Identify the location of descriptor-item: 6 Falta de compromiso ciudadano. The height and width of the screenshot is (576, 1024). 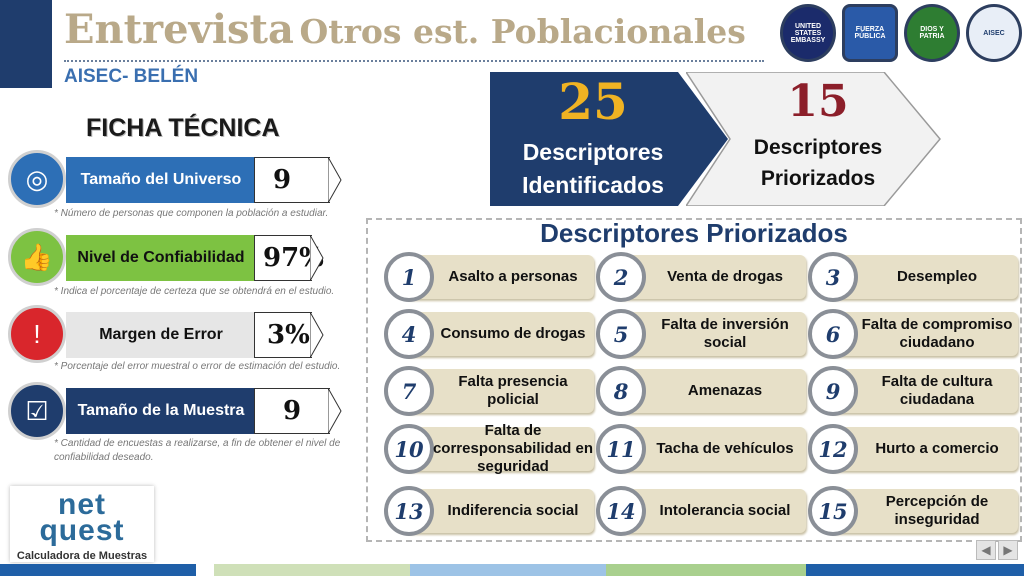
(913, 334).